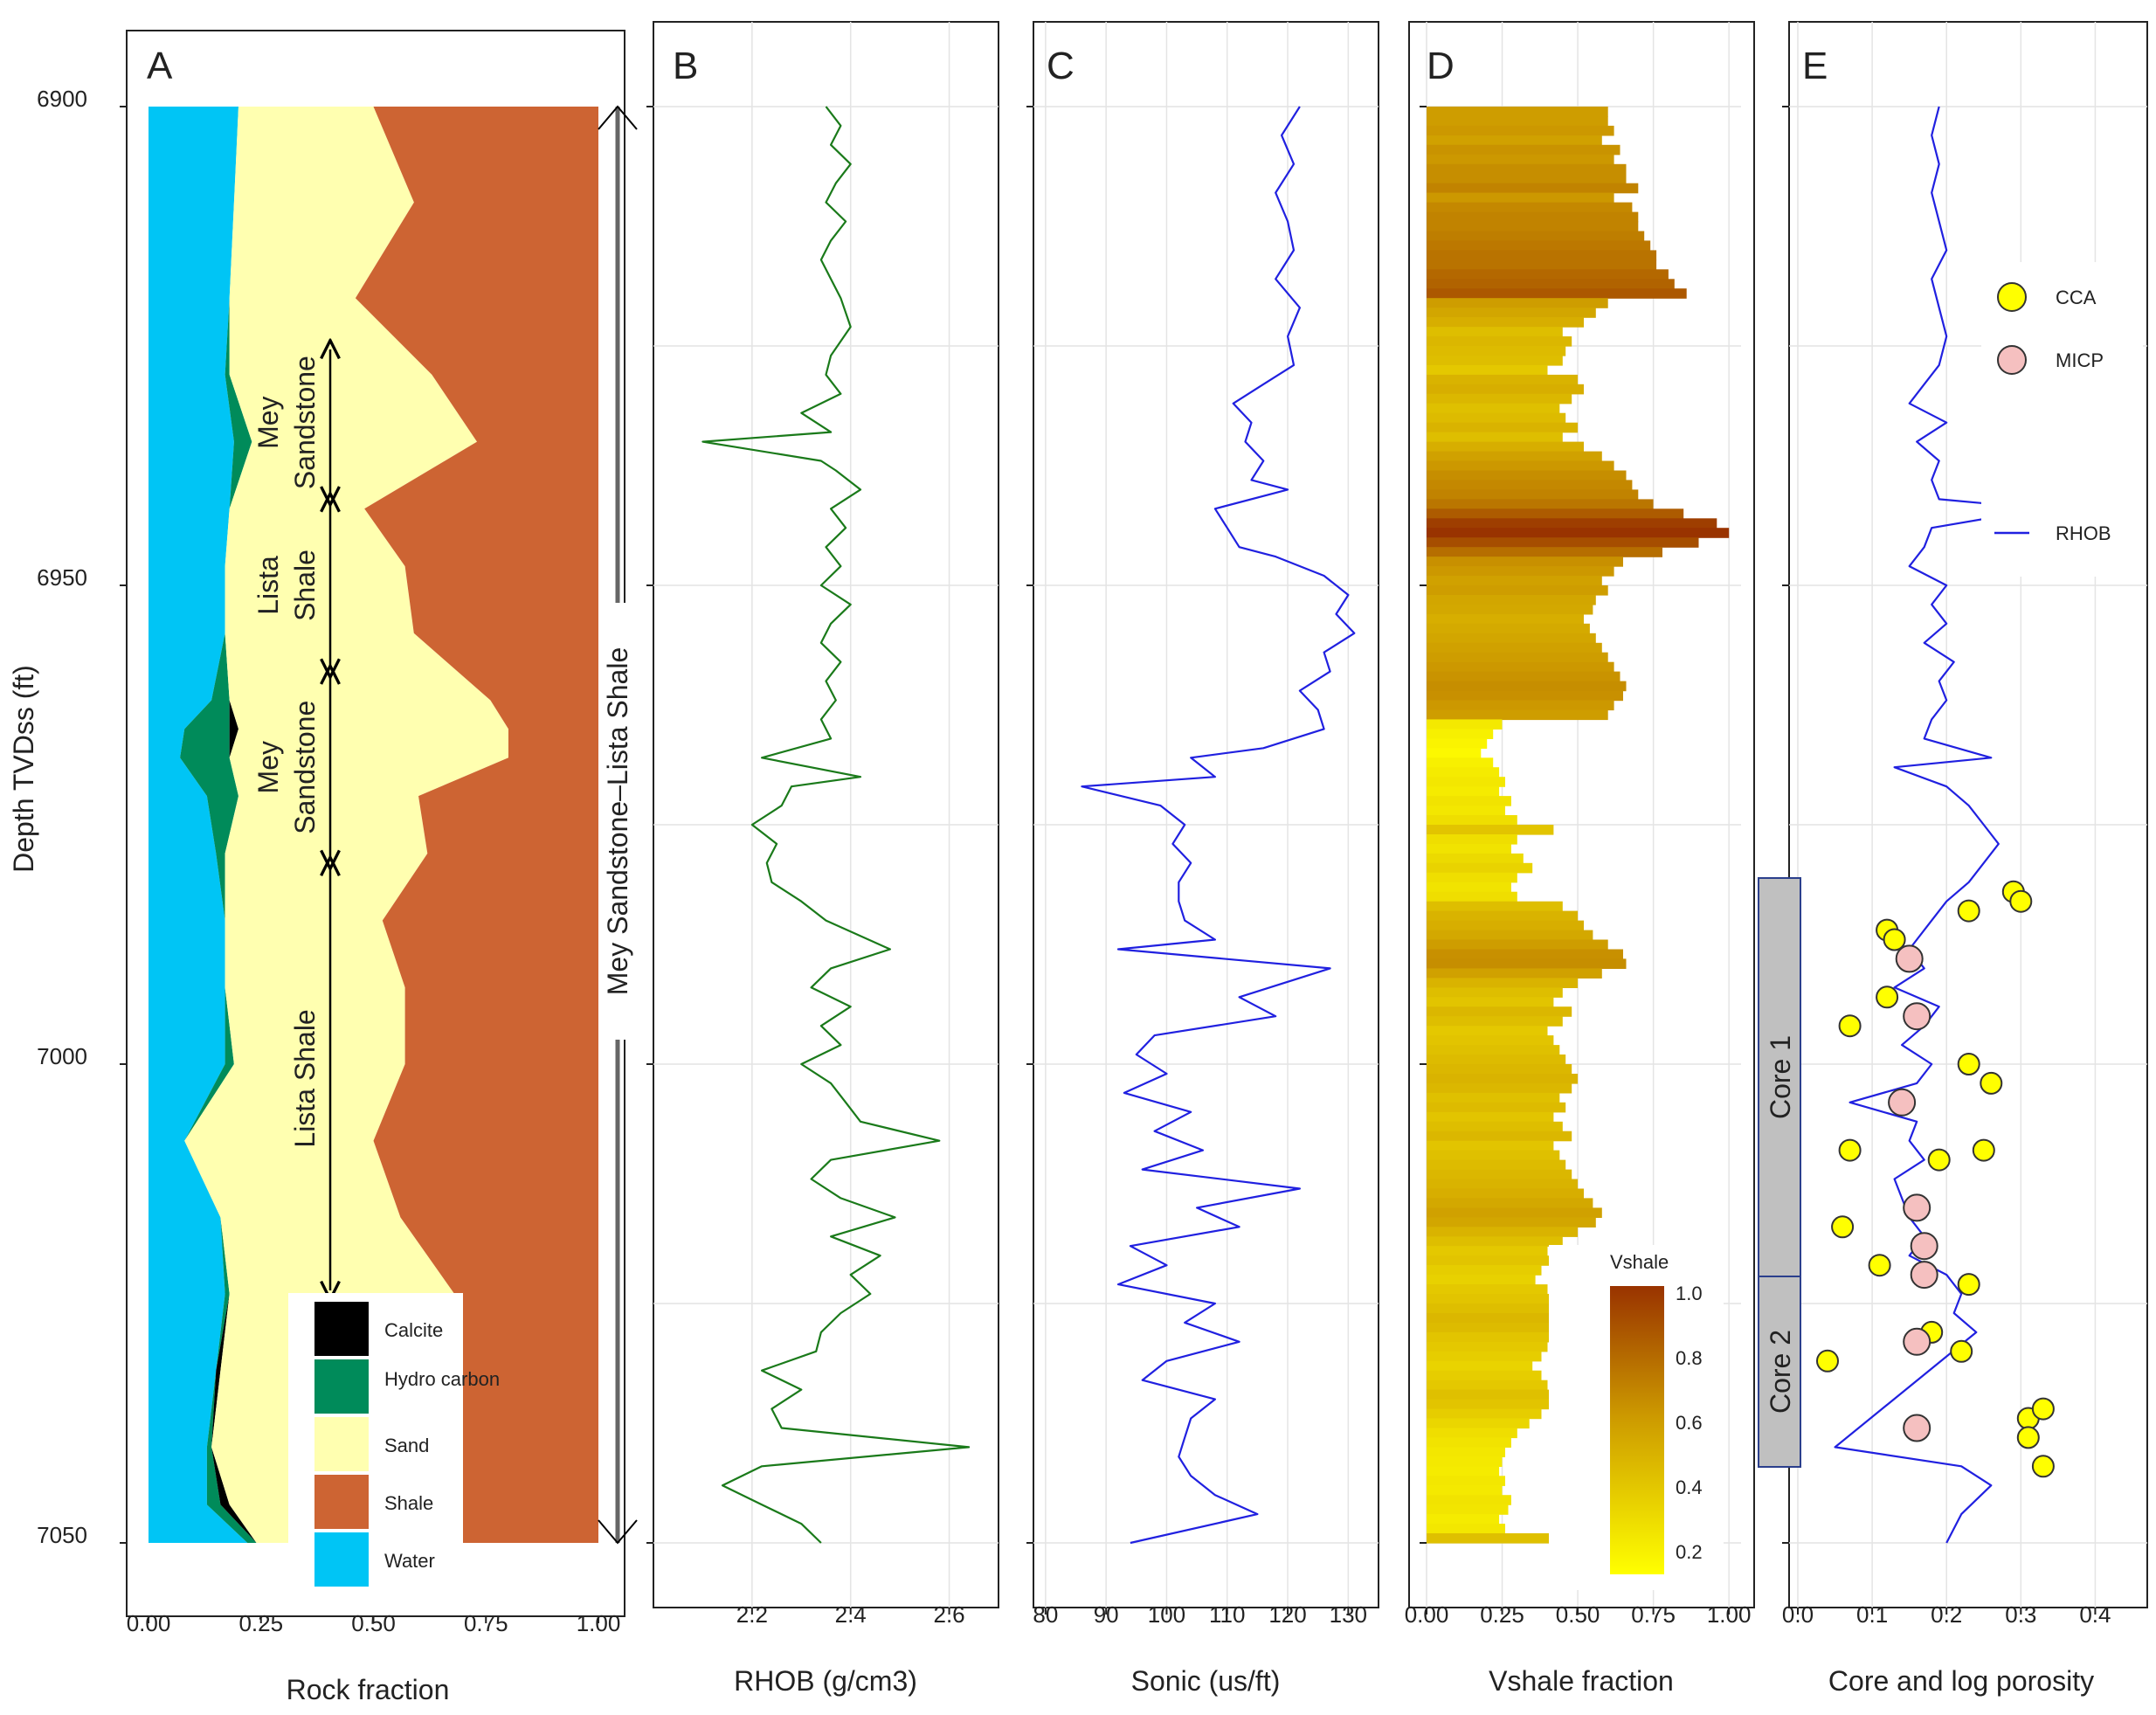  What do you see at coordinates (685, 66) in the screenshot?
I see `panel-b-label: B` at bounding box center [685, 66].